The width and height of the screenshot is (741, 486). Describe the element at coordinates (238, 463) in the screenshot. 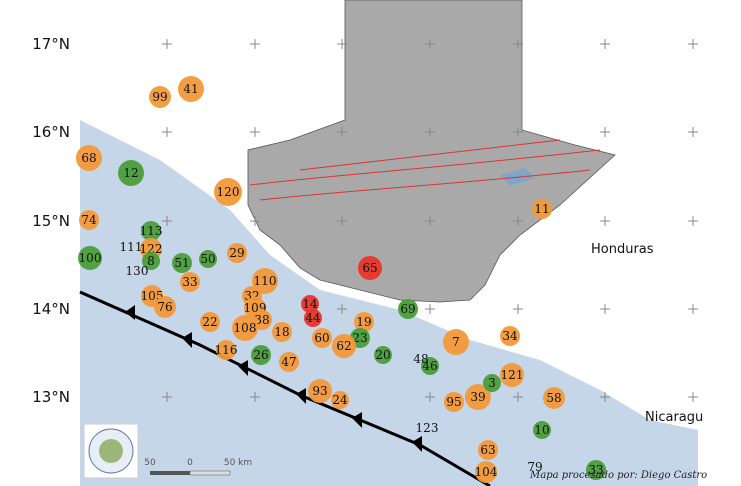

I see `scale-label: 50 km` at that location.